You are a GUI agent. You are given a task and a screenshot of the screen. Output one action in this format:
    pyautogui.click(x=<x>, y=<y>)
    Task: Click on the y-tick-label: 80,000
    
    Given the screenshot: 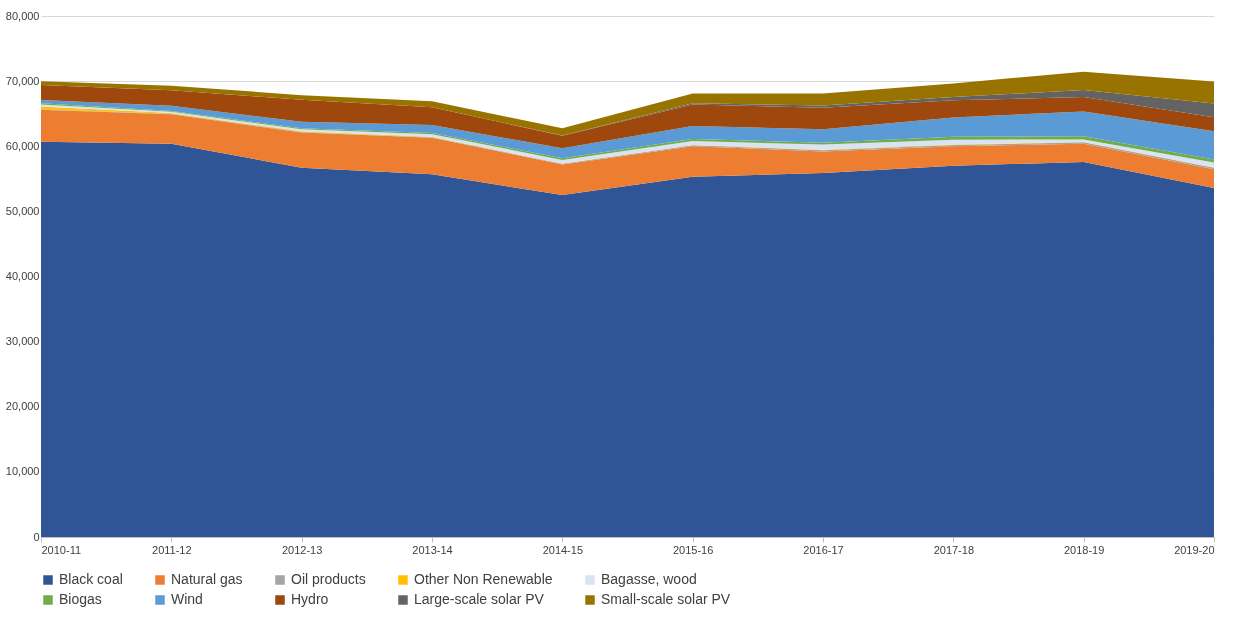 What is the action you would take?
    pyautogui.click(x=22, y=15)
    